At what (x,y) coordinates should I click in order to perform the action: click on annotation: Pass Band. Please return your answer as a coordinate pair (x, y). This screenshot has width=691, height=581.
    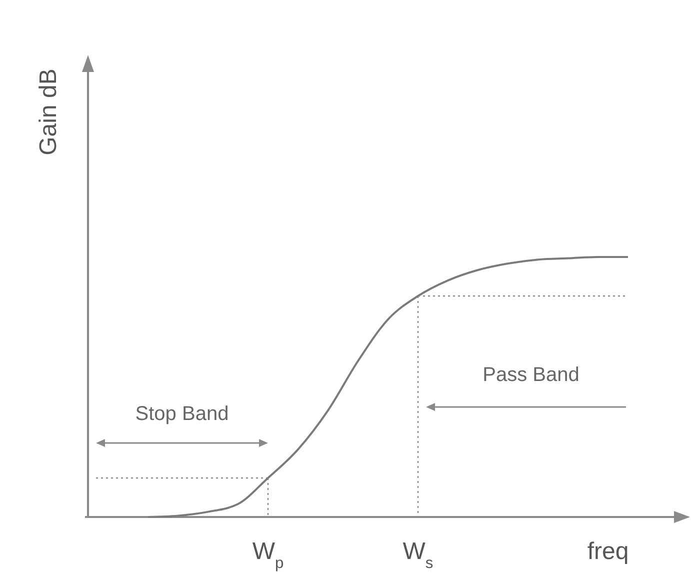
    Looking at the image, I should click on (531, 375).